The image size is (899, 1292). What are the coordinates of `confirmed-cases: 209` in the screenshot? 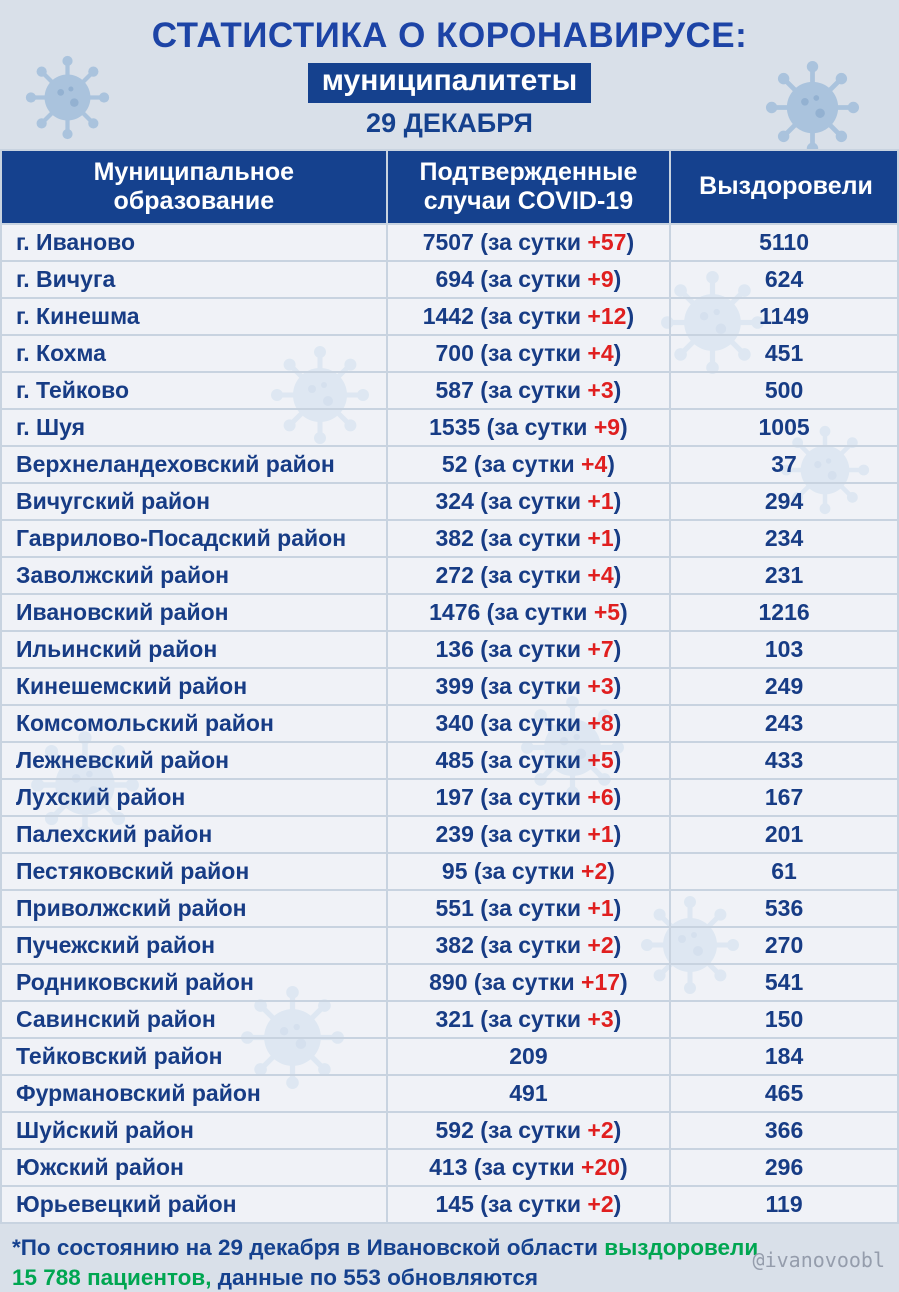 It's located at (528, 1056).